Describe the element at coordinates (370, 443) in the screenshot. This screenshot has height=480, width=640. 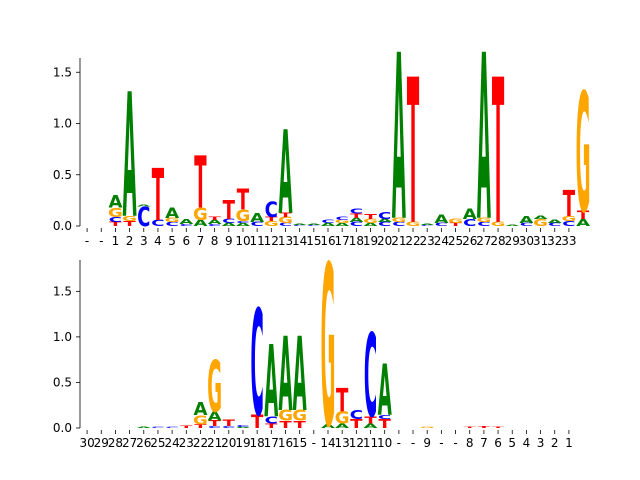
I see `x-tick-label: 11` at that location.